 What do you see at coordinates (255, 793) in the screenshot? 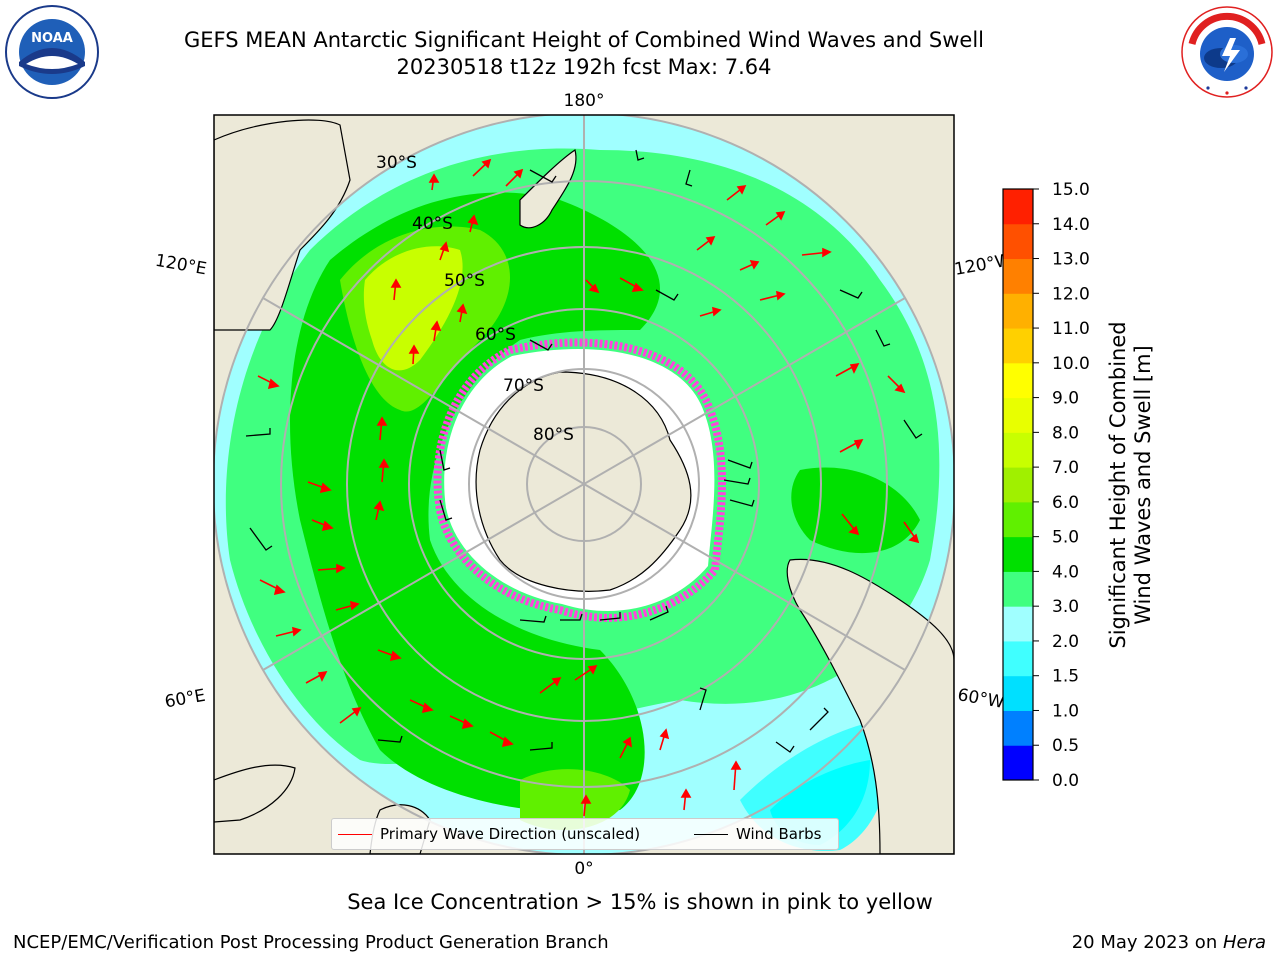
I see `africa-land` at bounding box center [255, 793].